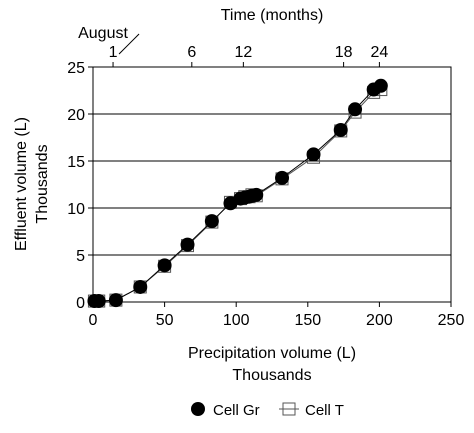  Describe the element at coordinates (76, 162) in the screenshot. I see `y-tick-label: 15` at that location.